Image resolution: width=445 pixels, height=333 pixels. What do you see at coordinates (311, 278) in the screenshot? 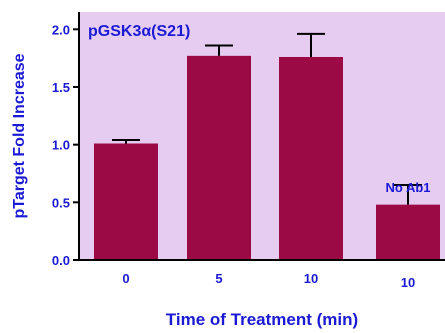
I see `x-tick-label-2: 10` at bounding box center [311, 278].